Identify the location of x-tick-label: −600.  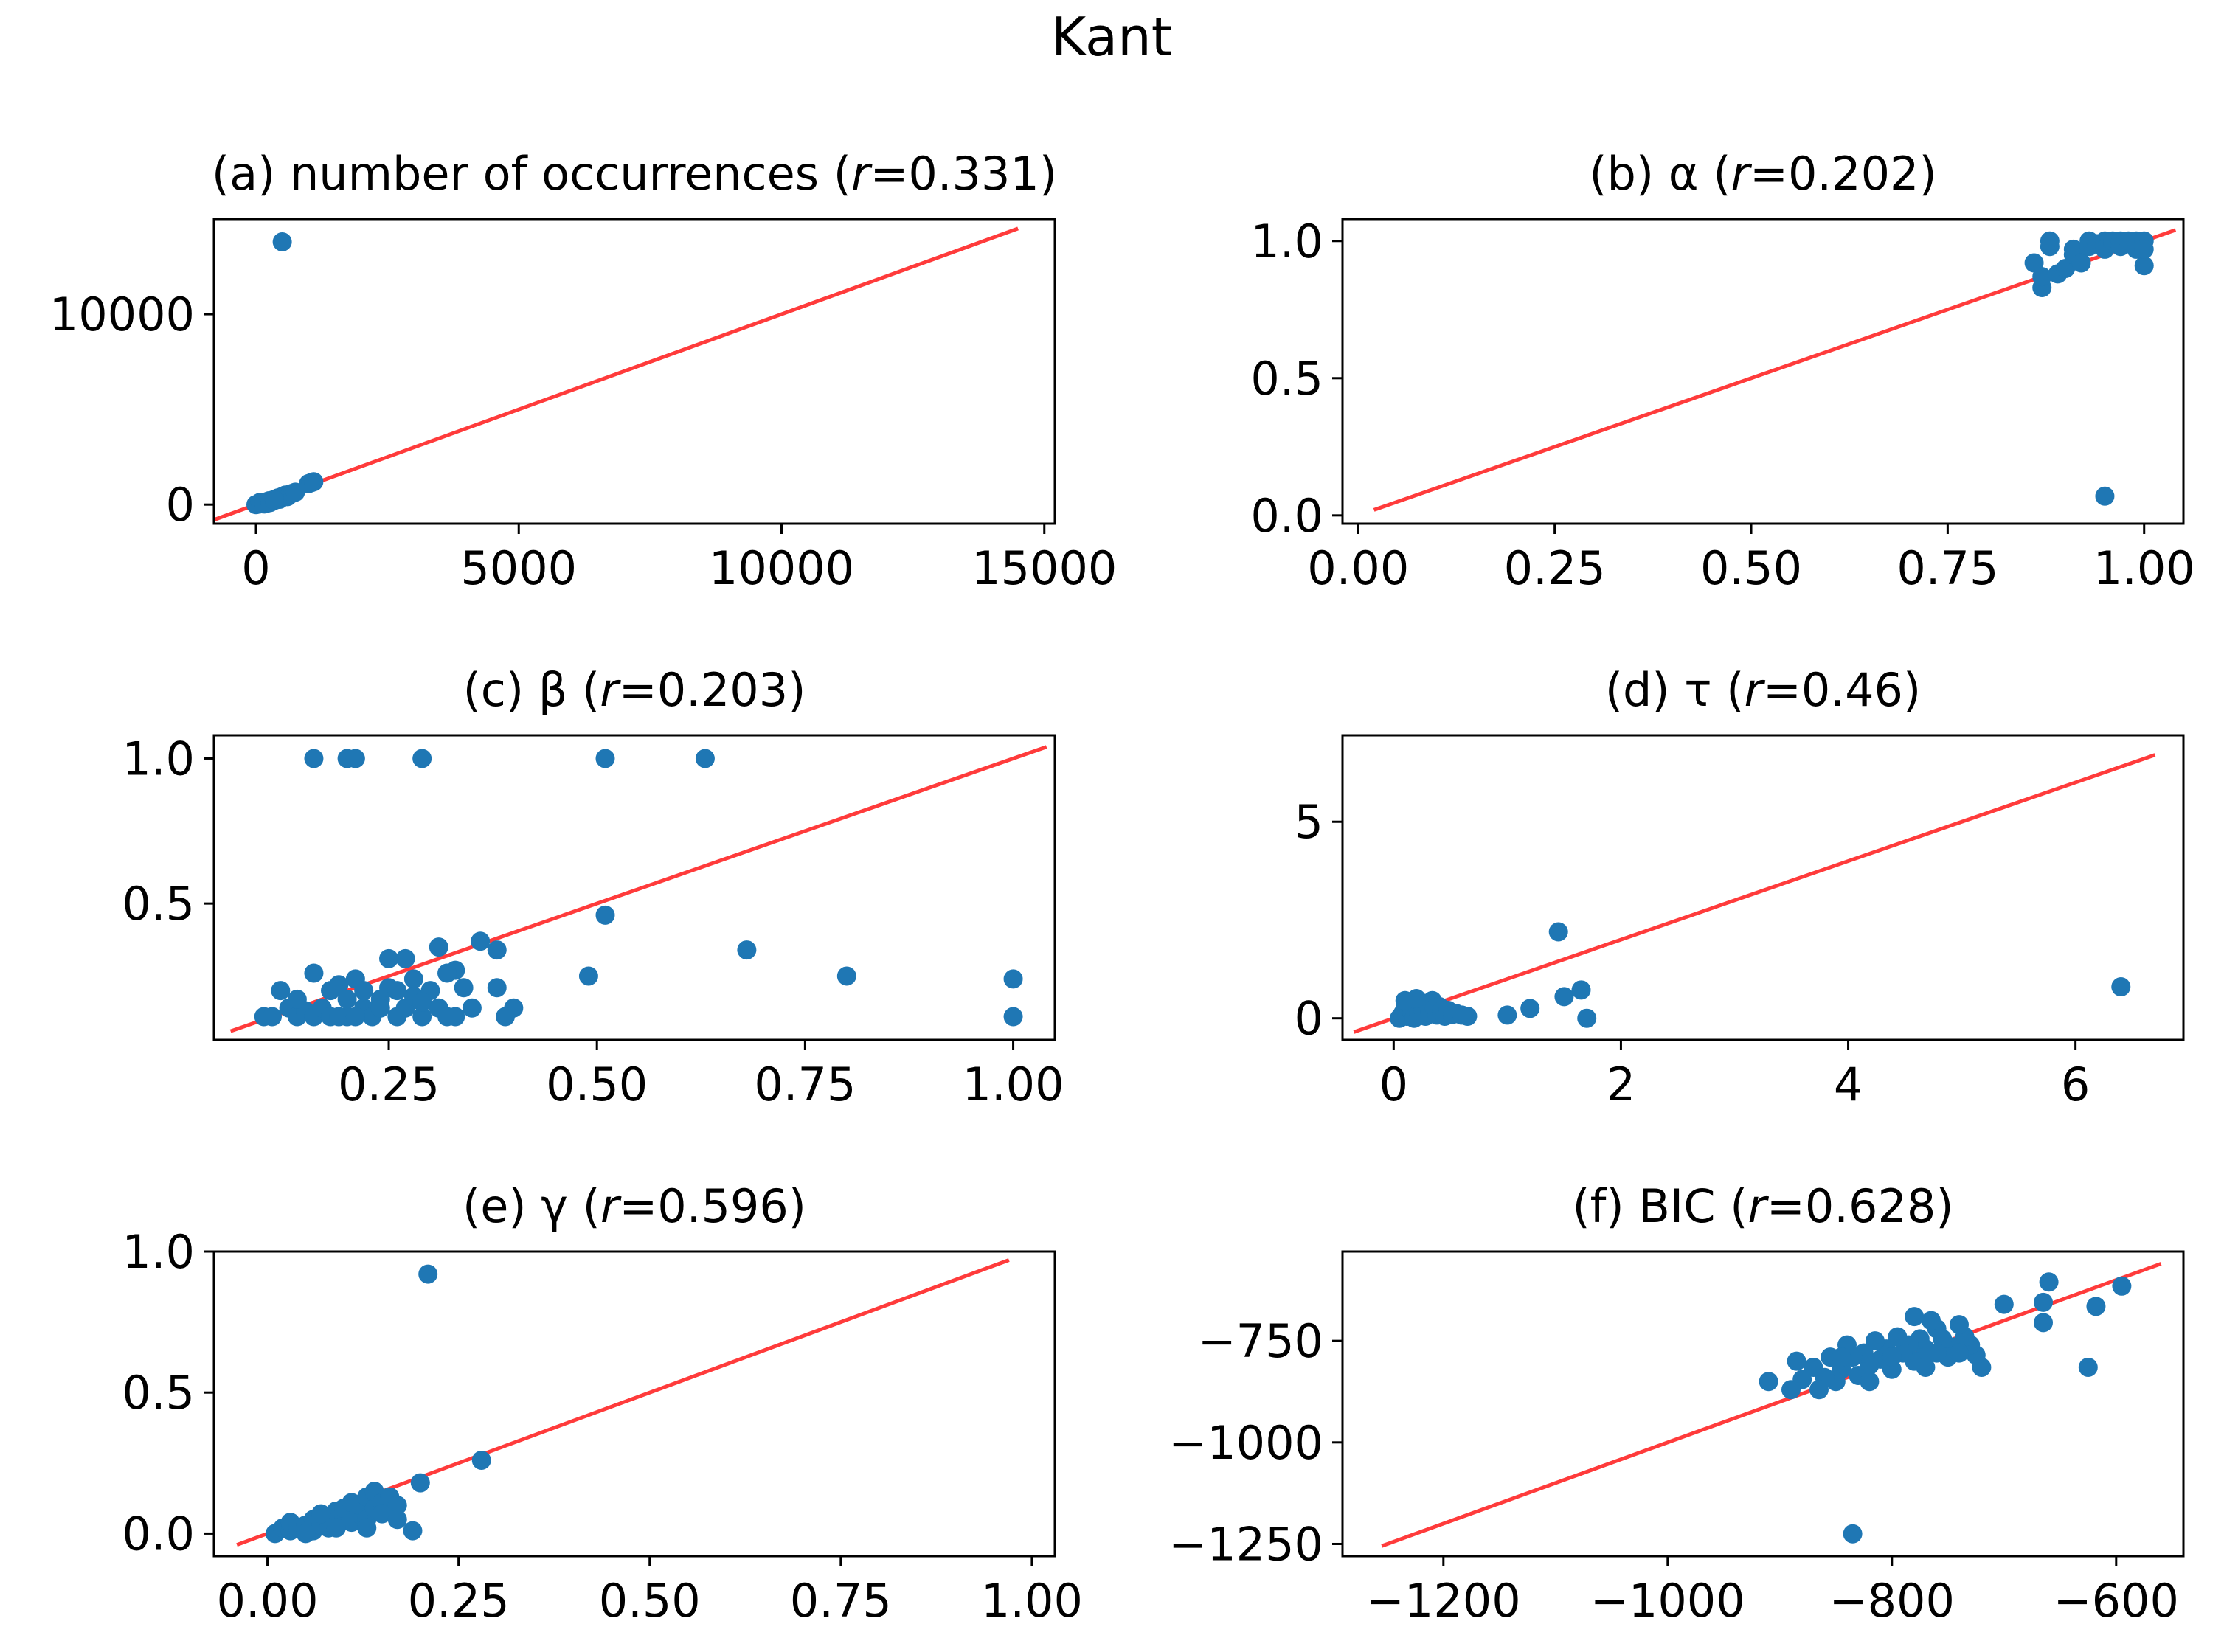
(2116, 1601).